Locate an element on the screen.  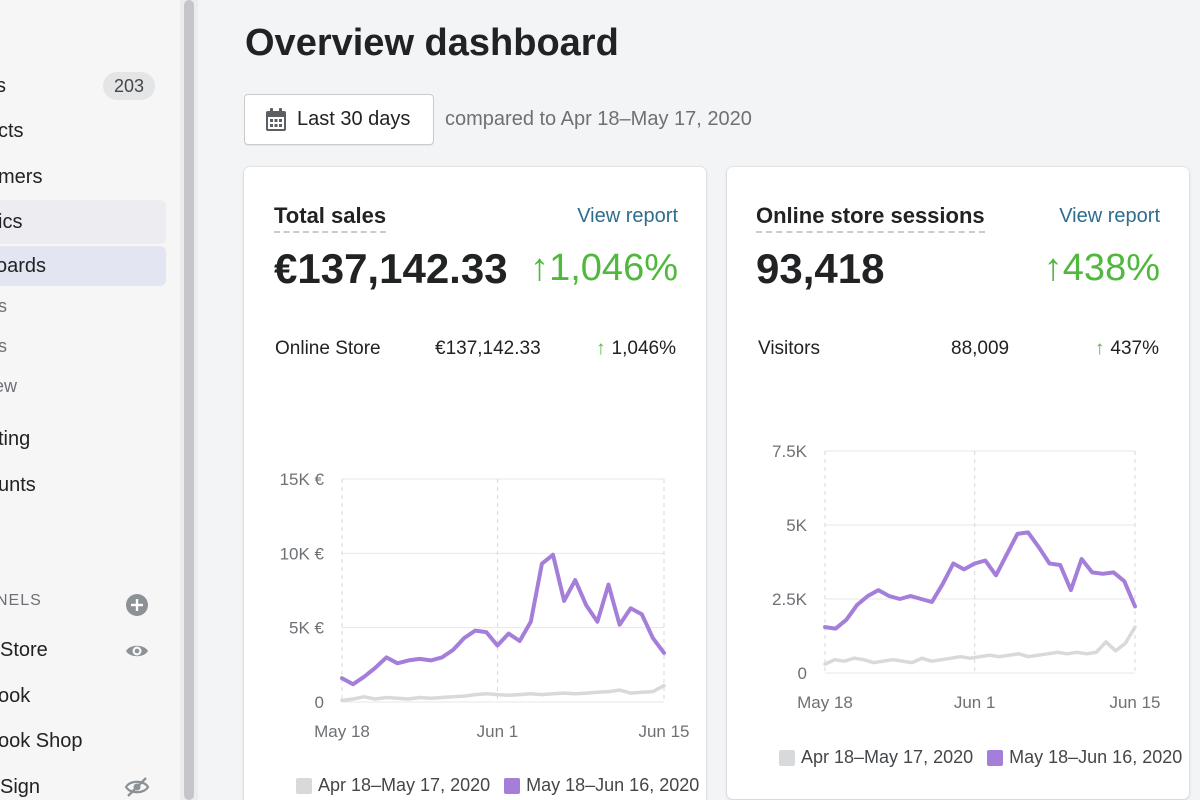
breakdown-change-value: 1,046% is located at coordinates (643, 348).